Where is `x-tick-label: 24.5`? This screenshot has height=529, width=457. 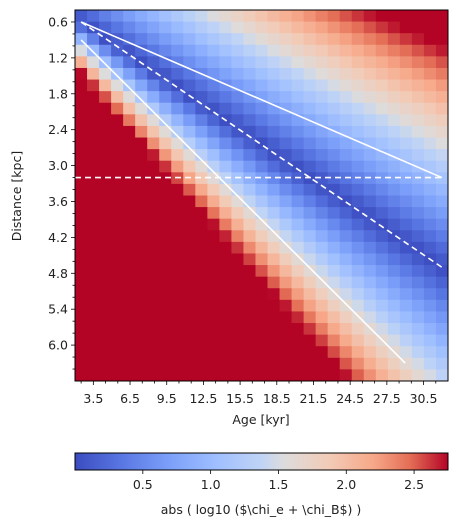
x-tick-label: 24.5 is located at coordinates (350, 398).